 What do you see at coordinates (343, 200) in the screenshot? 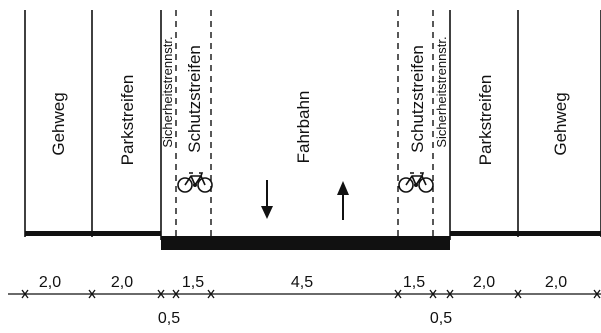
I see `arrow-up-icon` at bounding box center [343, 200].